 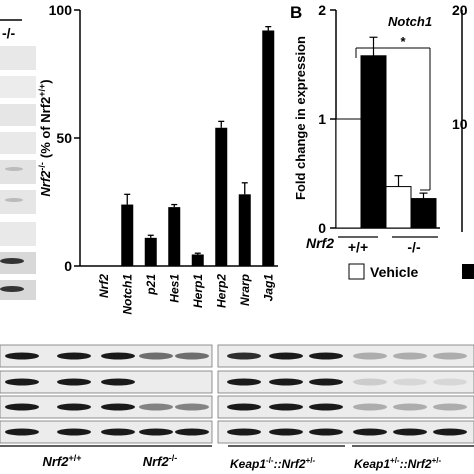 I want to click on b-group-label-wt: +/+, so click(x=358, y=247).